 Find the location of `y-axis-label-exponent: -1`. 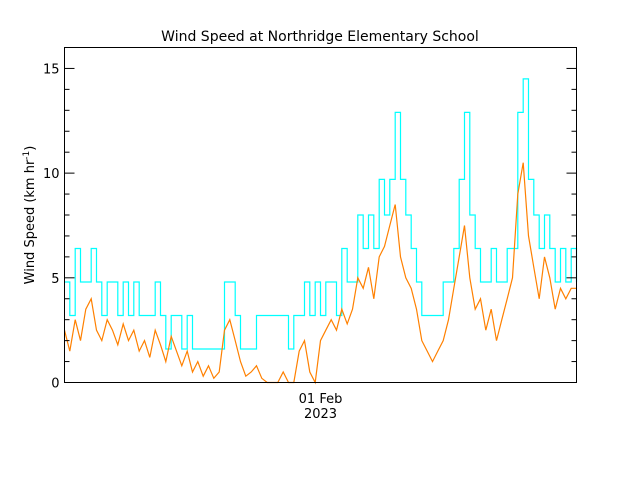

y-axis-label-exponent: -1 is located at coordinates (27, 155).